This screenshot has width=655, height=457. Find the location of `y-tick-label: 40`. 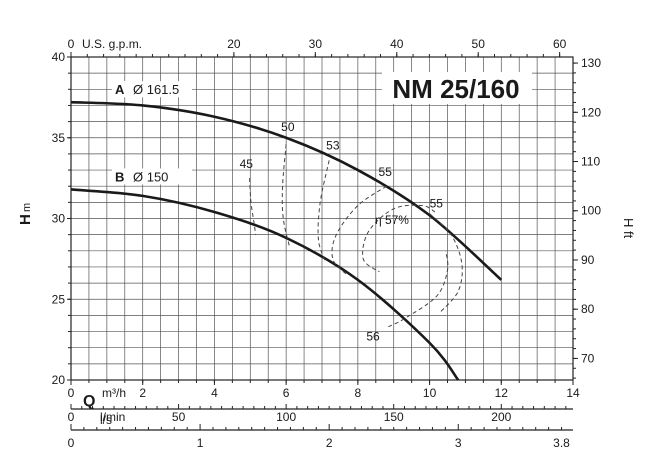

y-tick-label: 40 is located at coordinates (59, 57).